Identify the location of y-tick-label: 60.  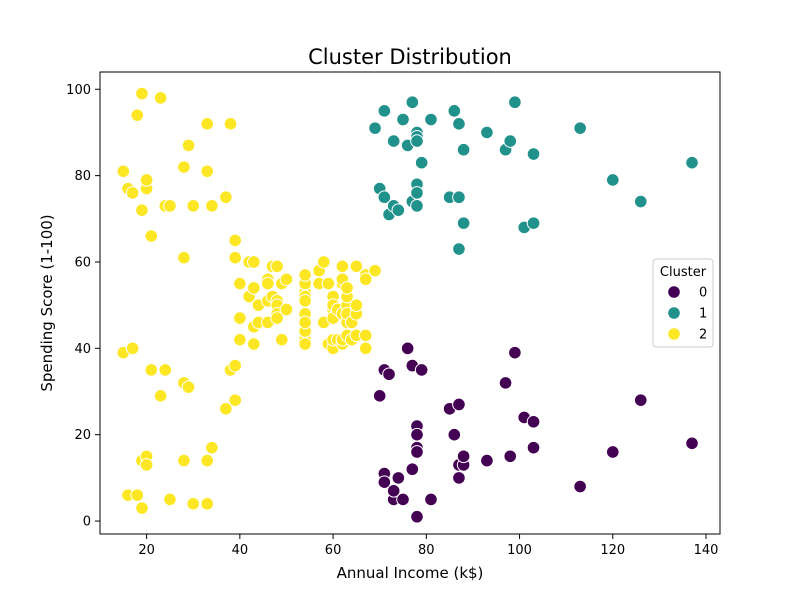
(82, 262).